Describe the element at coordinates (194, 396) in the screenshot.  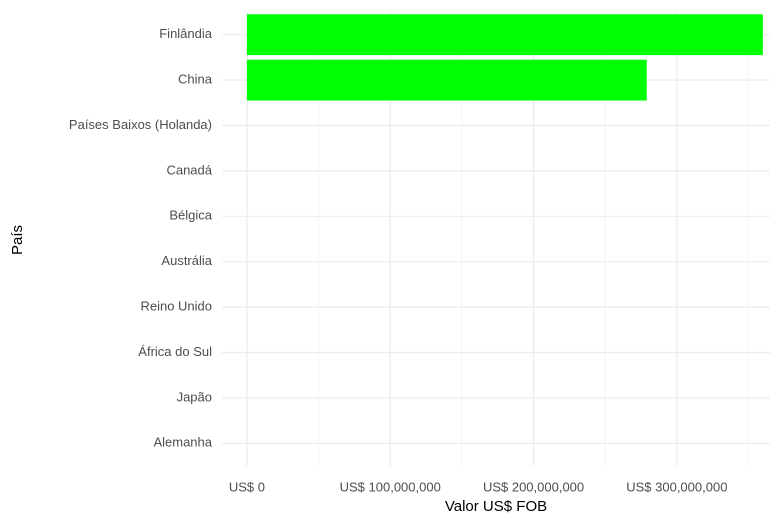
I see `y-tick-label: Japão` at that location.